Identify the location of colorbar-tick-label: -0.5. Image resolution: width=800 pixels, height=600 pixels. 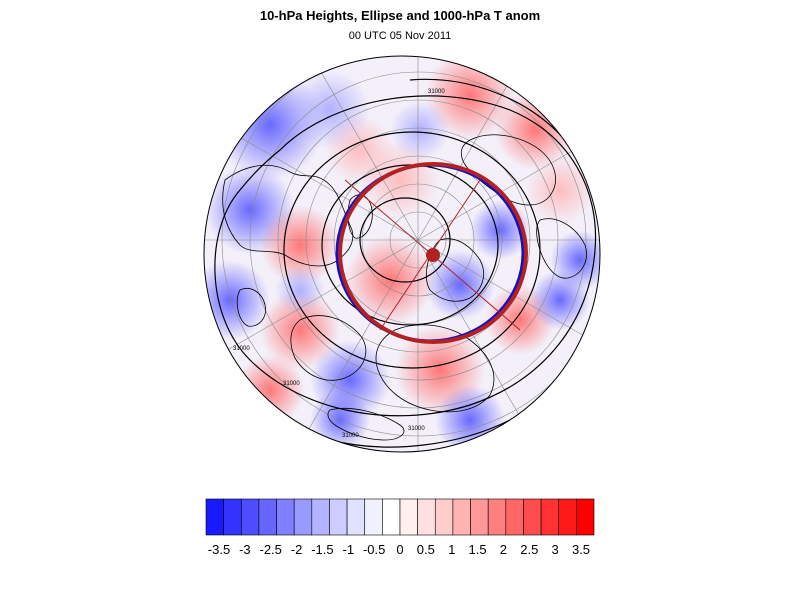
(374, 549).